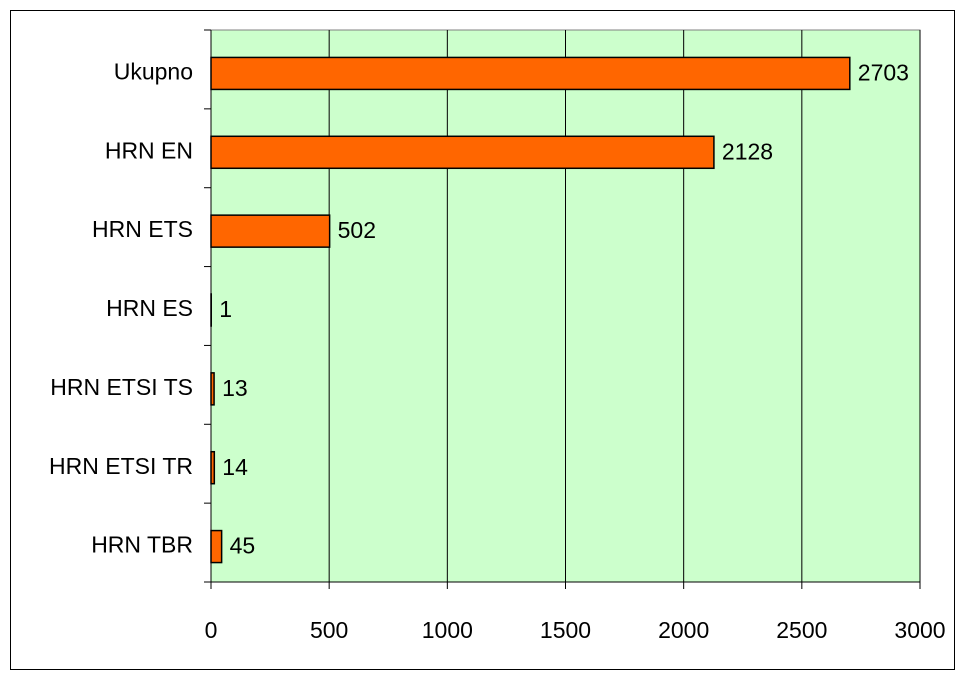 This screenshot has height=677, width=961. Describe the element at coordinates (142, 545) in the screenshot. I see `y-tick-label: HRN TBR` at that location.